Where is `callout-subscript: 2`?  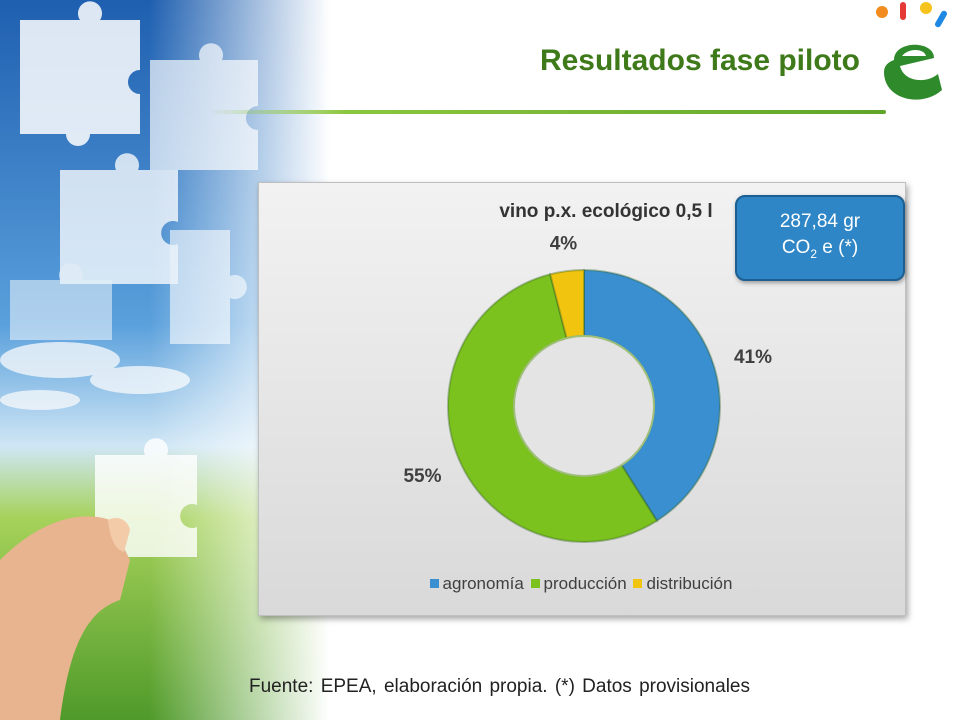
callout-subscript: 2 is located at coordinates (813, 253).